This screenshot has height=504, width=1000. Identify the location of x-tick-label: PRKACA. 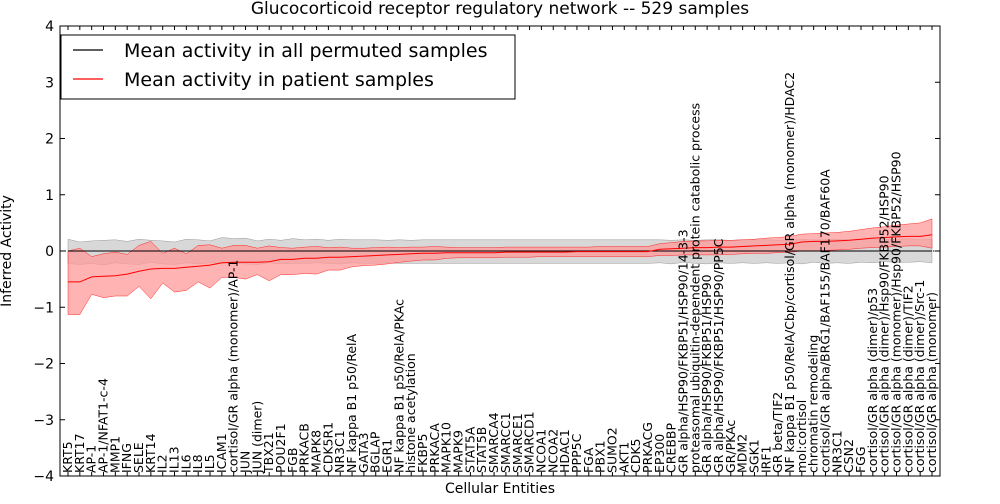
(434, 448).